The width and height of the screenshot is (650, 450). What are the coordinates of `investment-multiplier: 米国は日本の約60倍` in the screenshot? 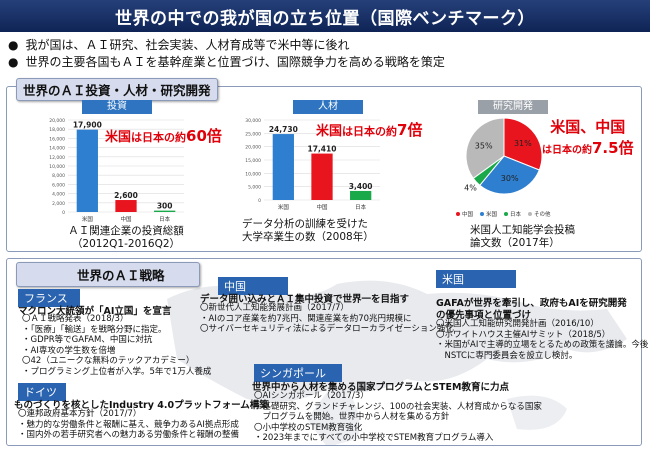 It's located at (163, 136).